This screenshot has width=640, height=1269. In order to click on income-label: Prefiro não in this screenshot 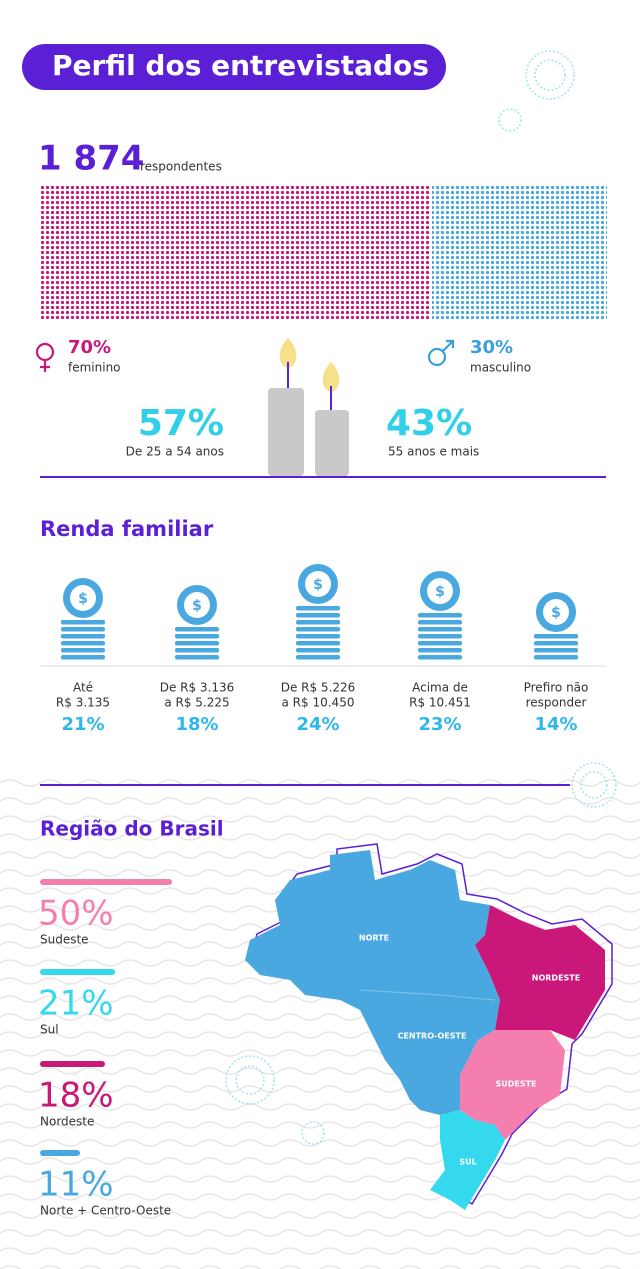, I will do `click(556, 688)`.